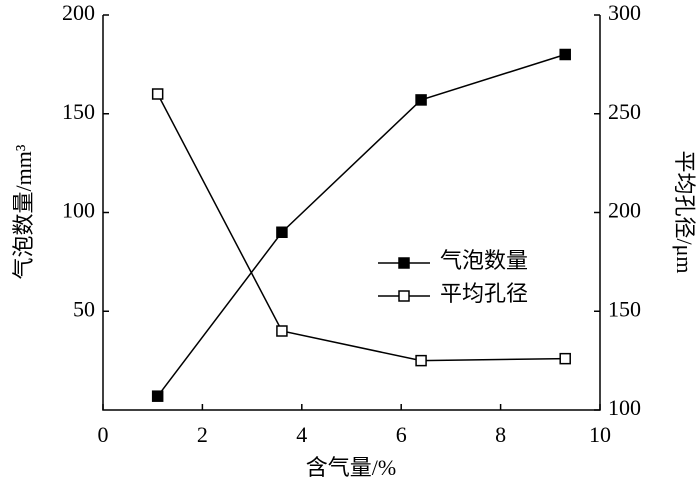 Image resolution: width=700 pixels, height=492 pixels. Describe the element at coordinates (500, 434) in the screenshot. I see `x-tick-label: 8` at that location.